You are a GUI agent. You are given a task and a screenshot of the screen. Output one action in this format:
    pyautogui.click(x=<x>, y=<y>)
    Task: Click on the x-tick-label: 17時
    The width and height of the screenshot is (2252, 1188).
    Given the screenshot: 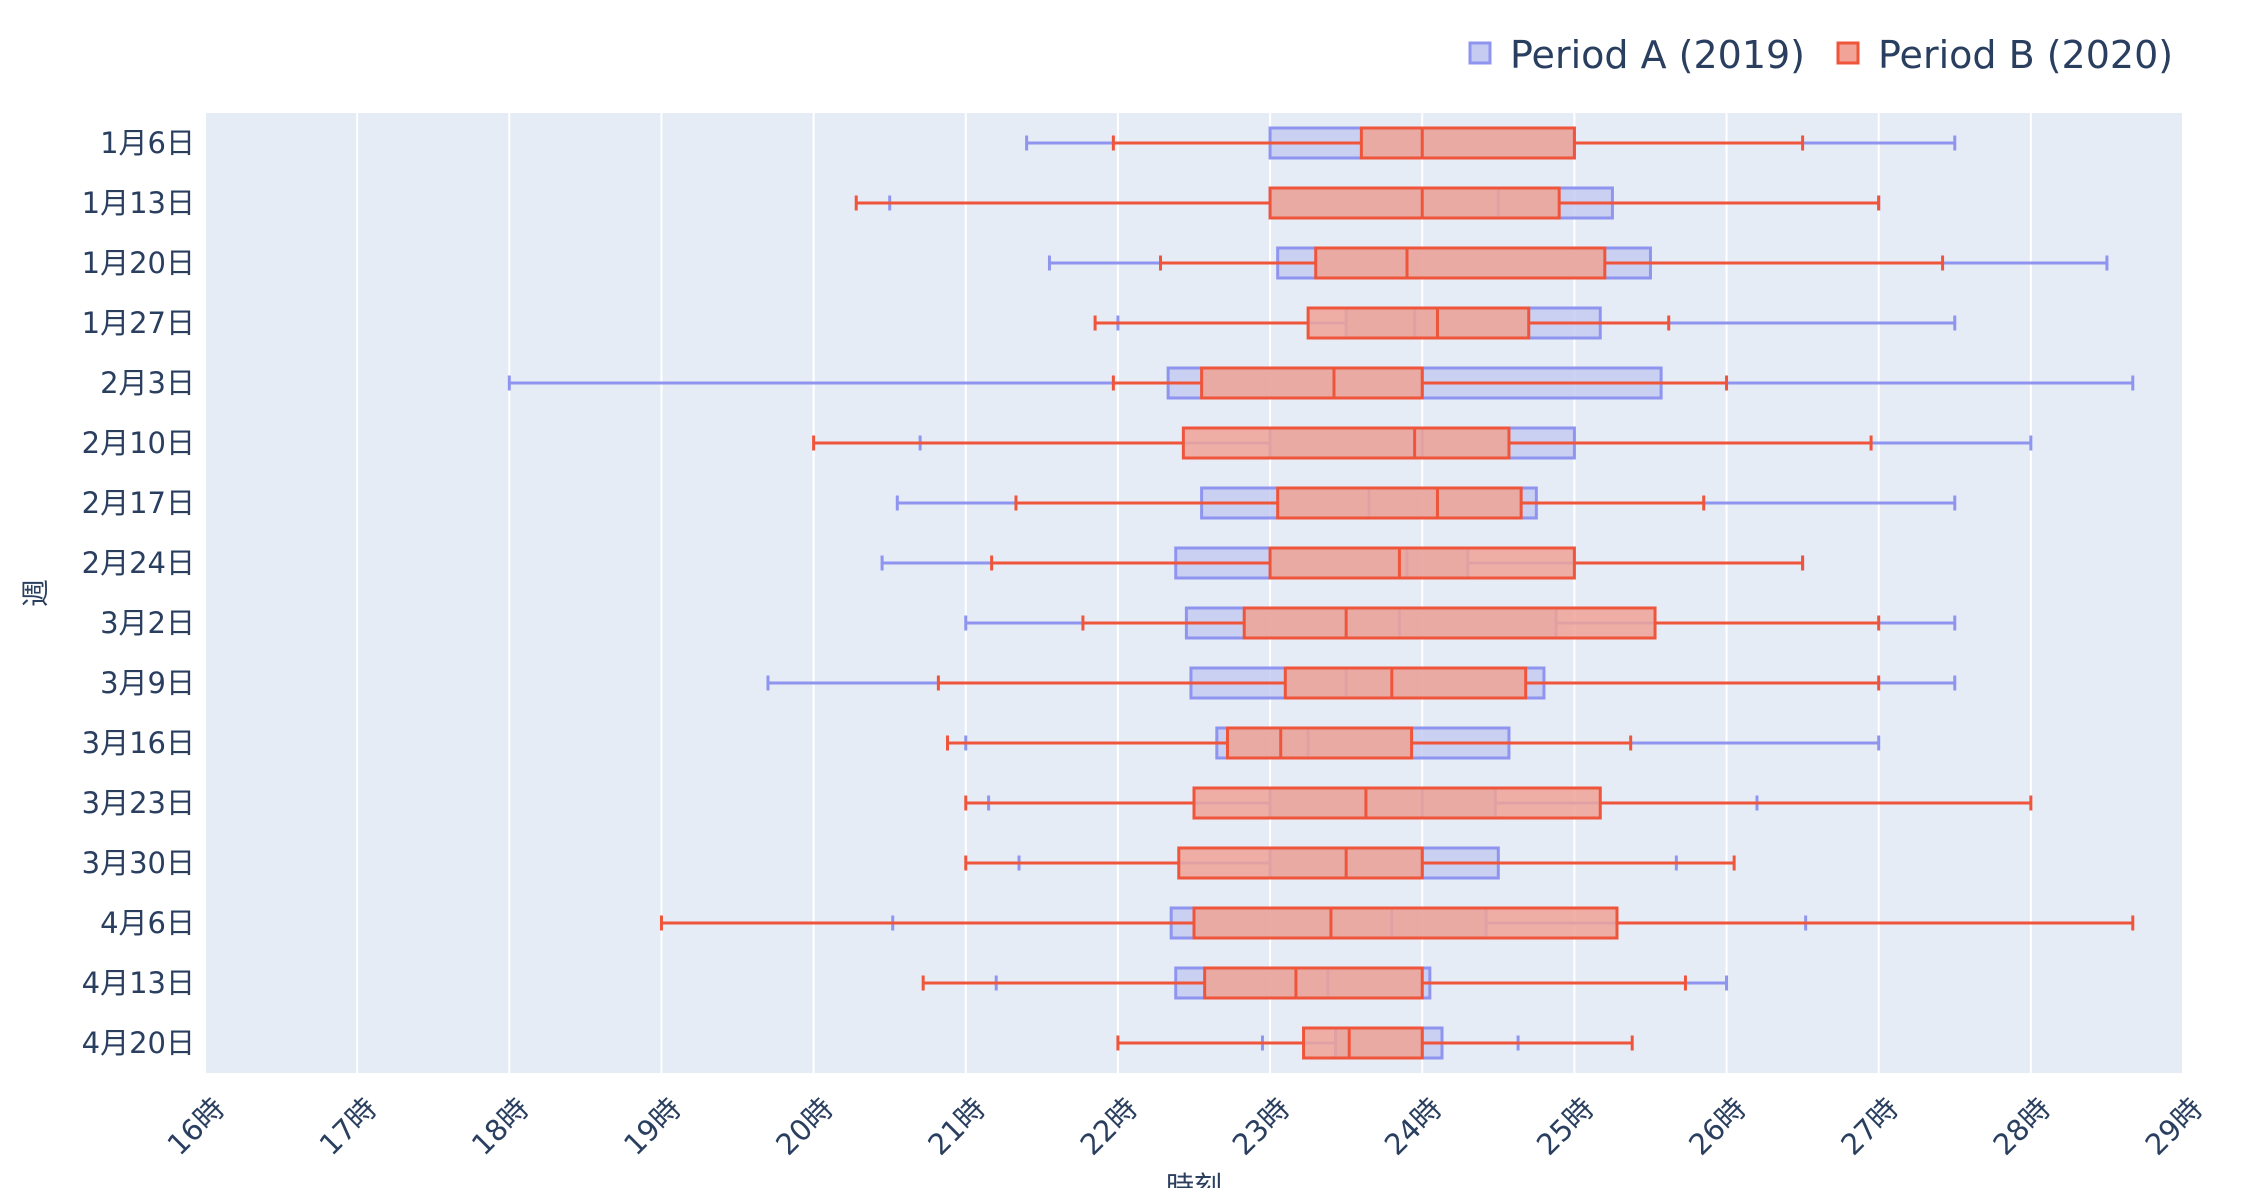 What is the action you would take?
    pyautogui.click(x=348, y=1126)
    